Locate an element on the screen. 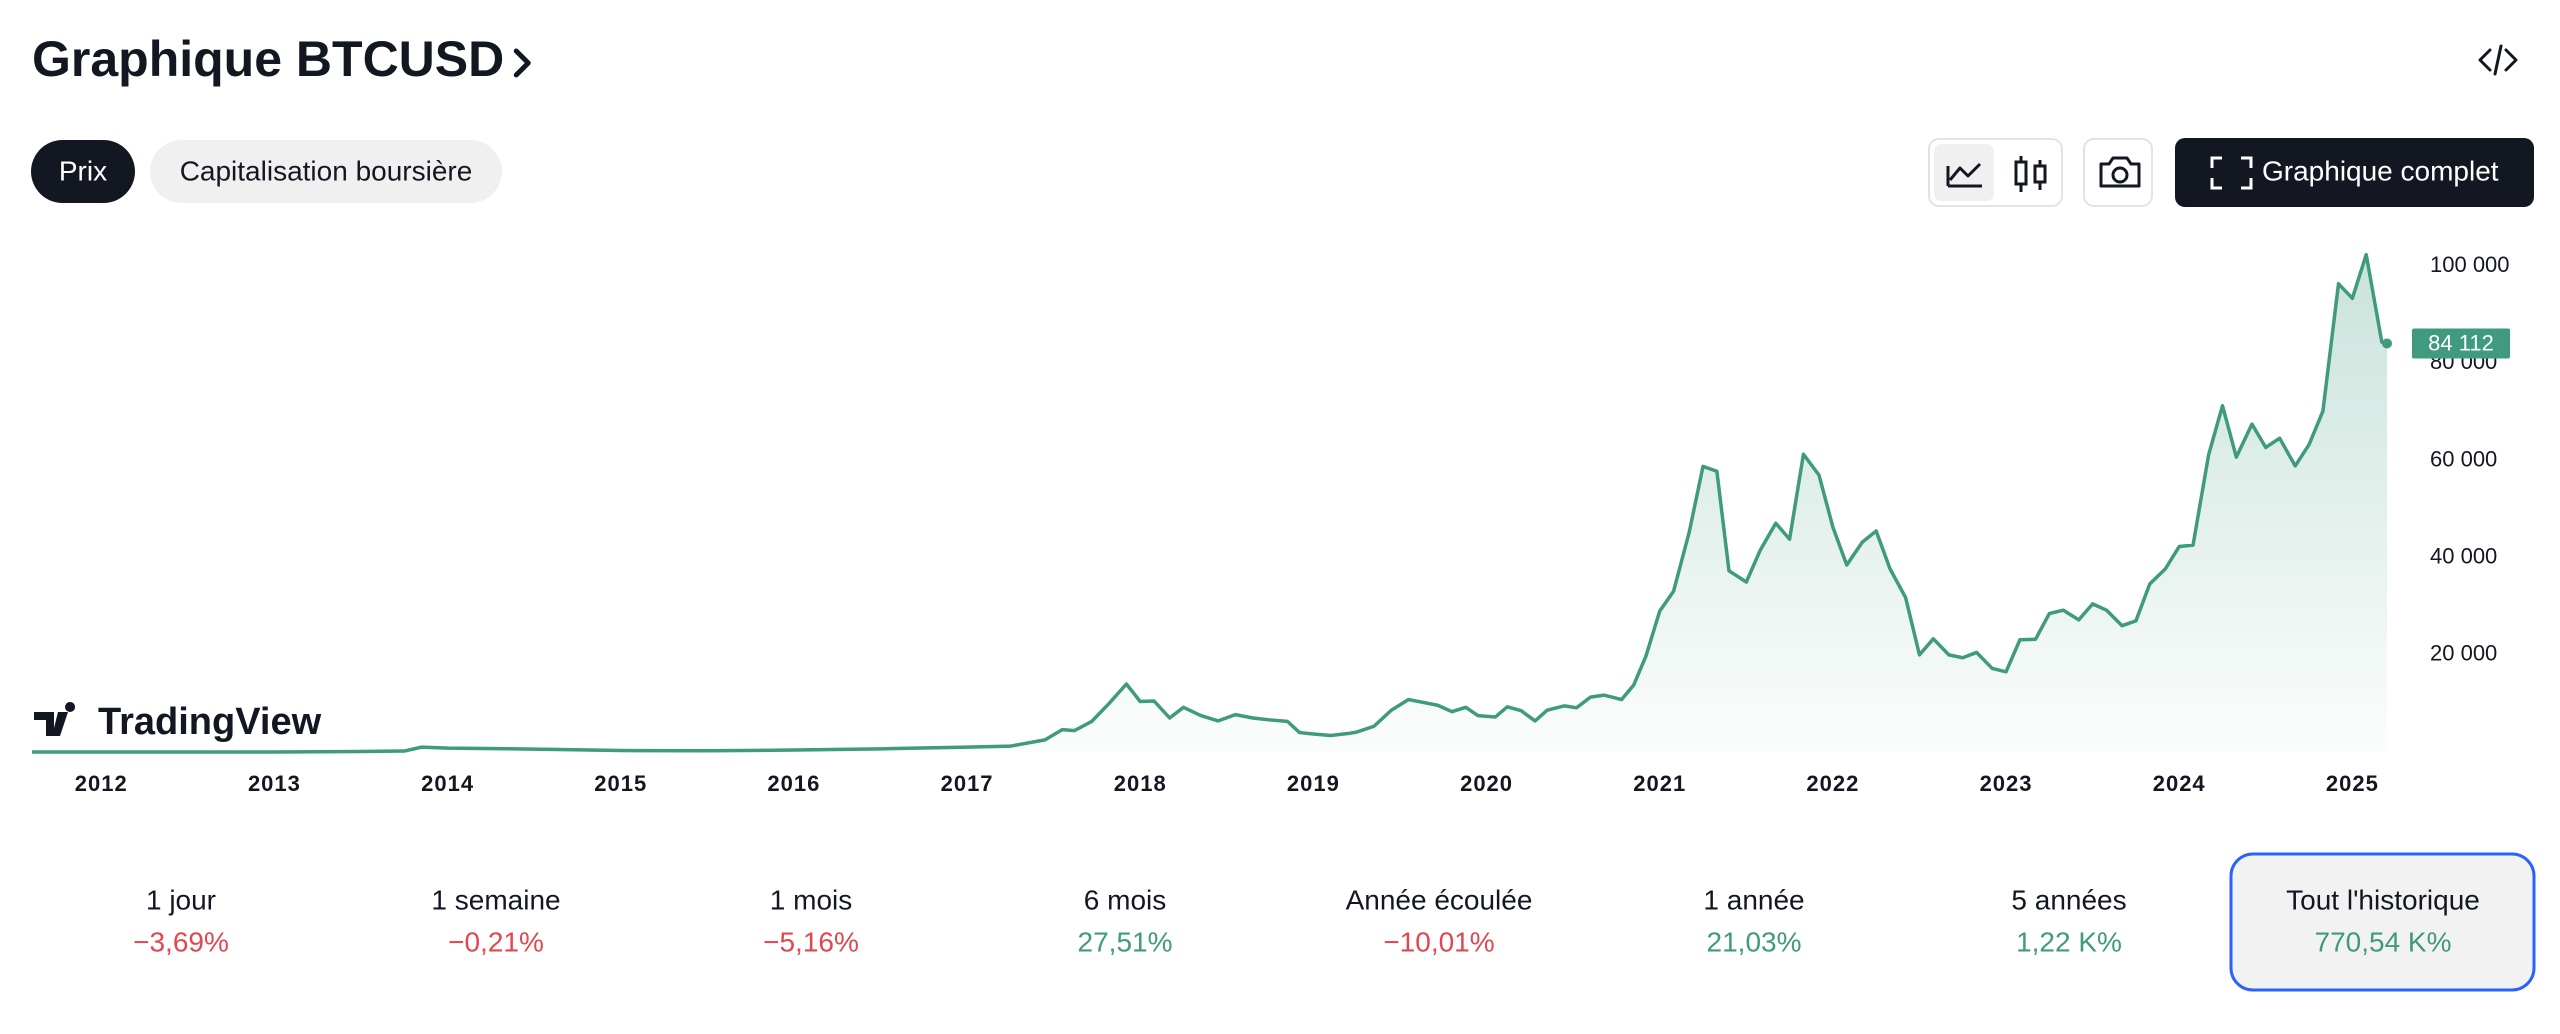 This screenshot has height=1034, width=2560. period-change: −3,69% is located at coordinates (181, 941).